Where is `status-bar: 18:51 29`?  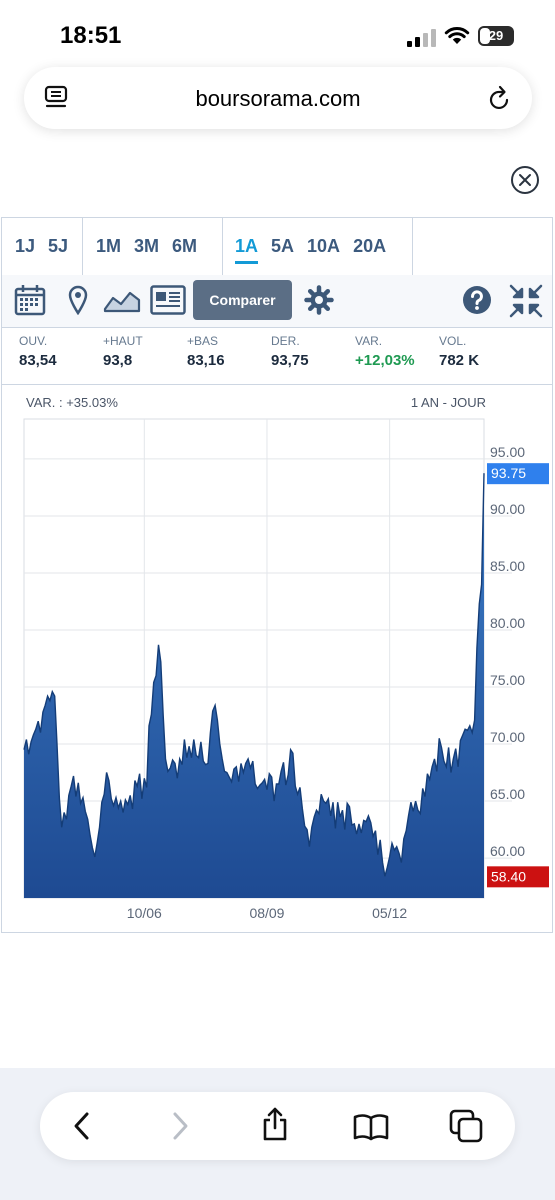 status-bar: 18:51 29 is located at coordinates (277, 35).